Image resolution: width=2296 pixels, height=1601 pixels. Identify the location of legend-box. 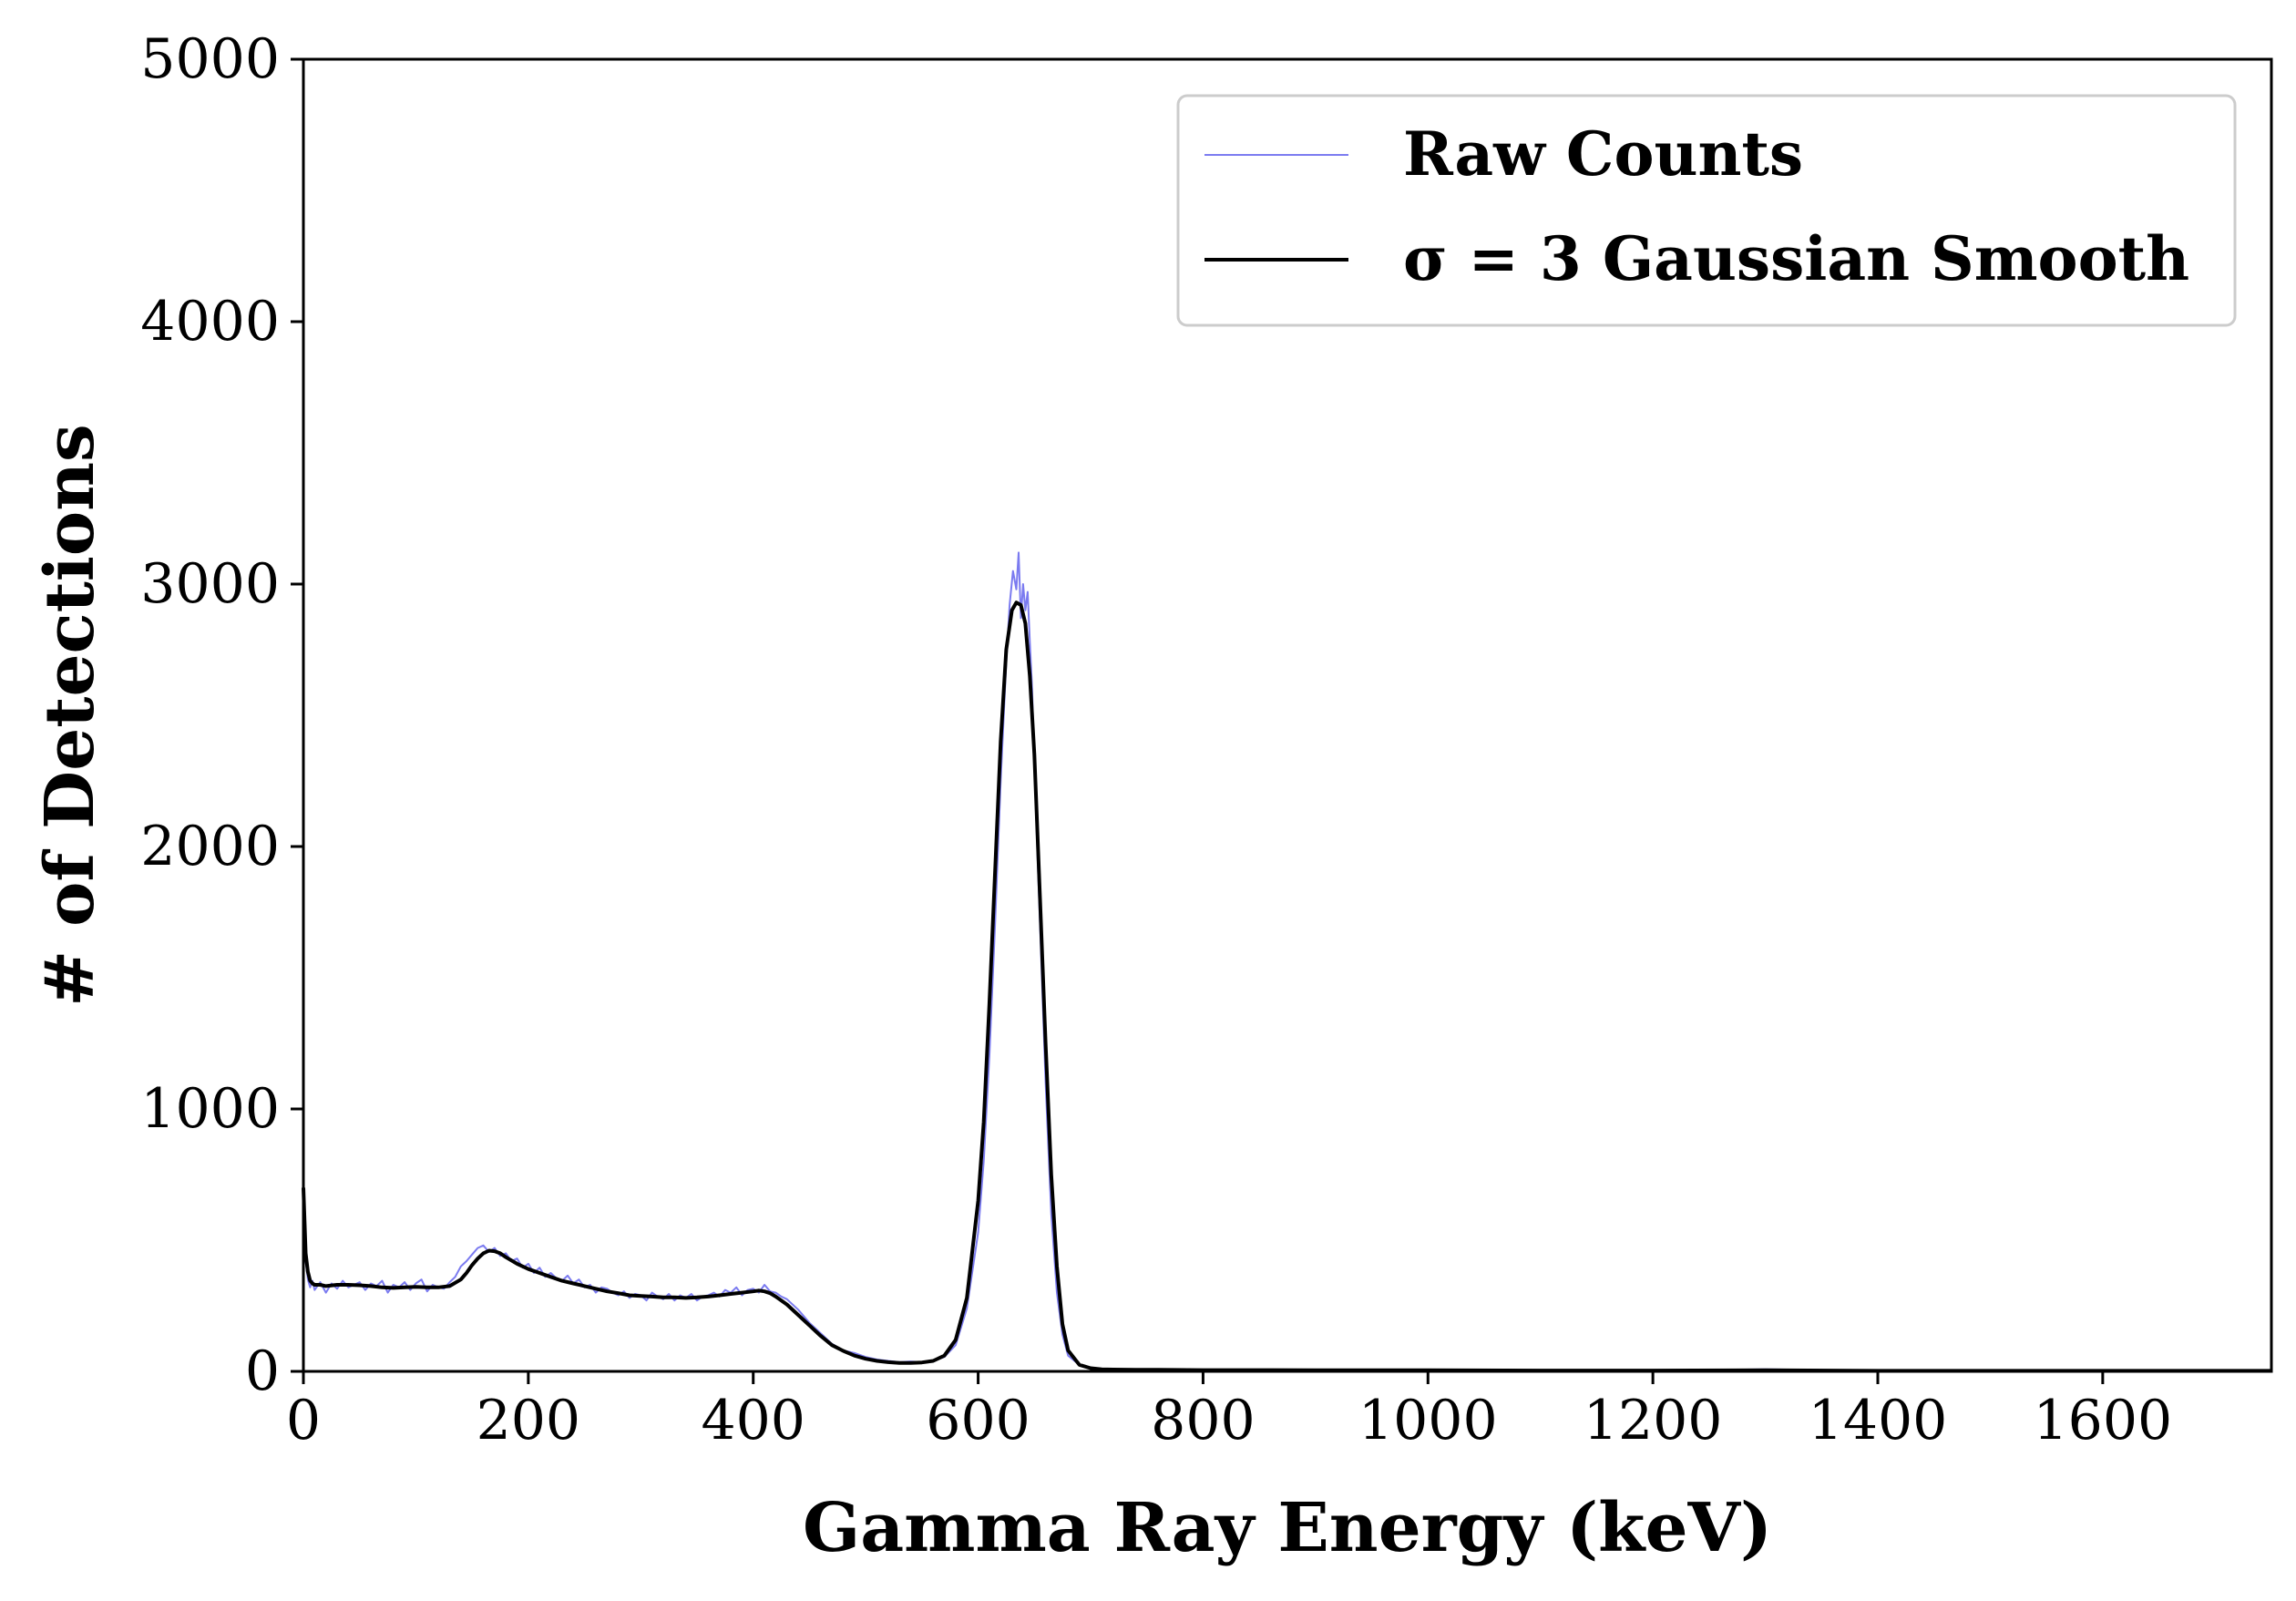
(1707, 210).